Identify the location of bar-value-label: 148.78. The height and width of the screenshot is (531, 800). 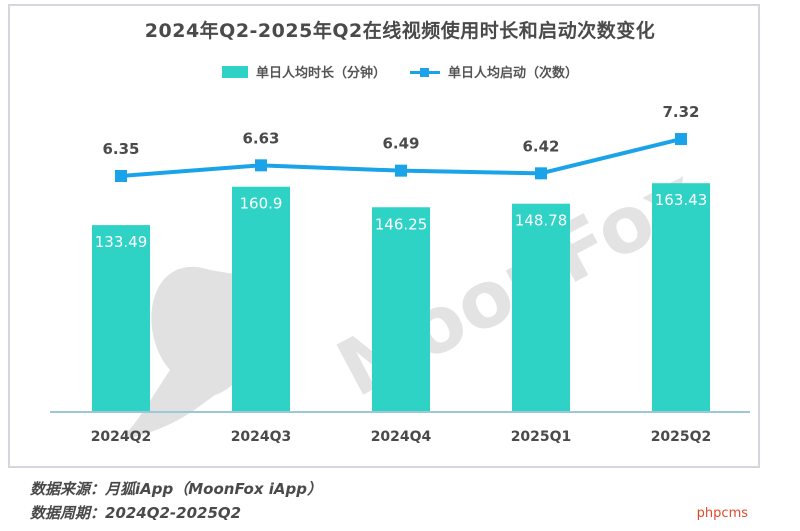
(541, 221).